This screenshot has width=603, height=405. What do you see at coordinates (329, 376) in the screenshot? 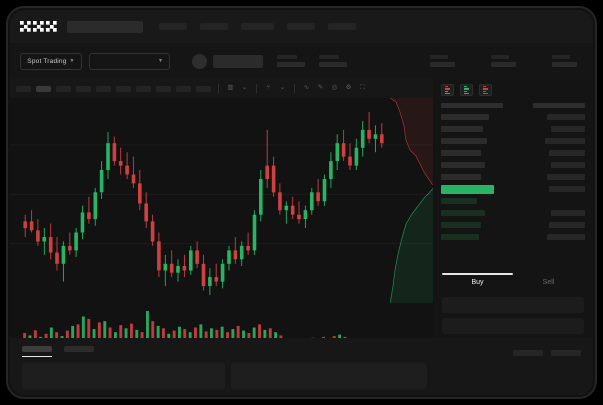
I see `bottom-block-right` at bounding box center [329, 376].